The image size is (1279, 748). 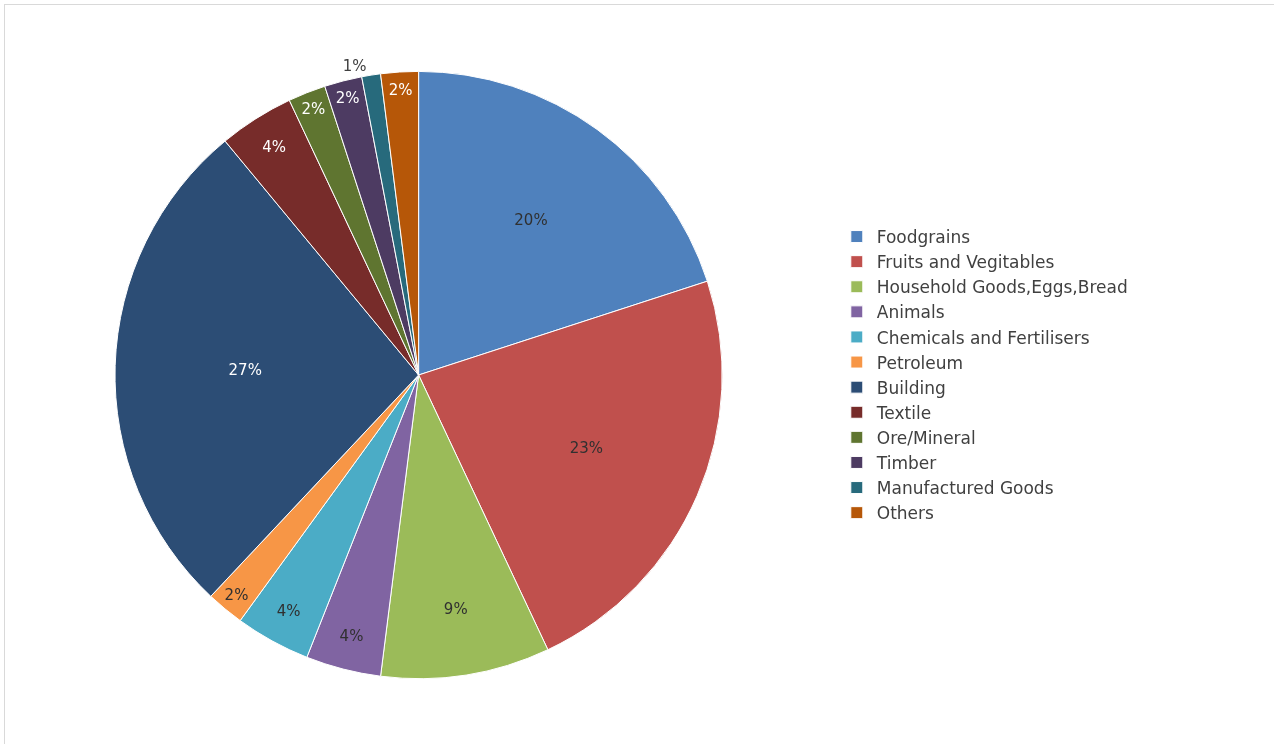 What do you see at coordinates (245, 369) in the screenshot?
I see `data-label: 27%` at bounding box center [245, 369].